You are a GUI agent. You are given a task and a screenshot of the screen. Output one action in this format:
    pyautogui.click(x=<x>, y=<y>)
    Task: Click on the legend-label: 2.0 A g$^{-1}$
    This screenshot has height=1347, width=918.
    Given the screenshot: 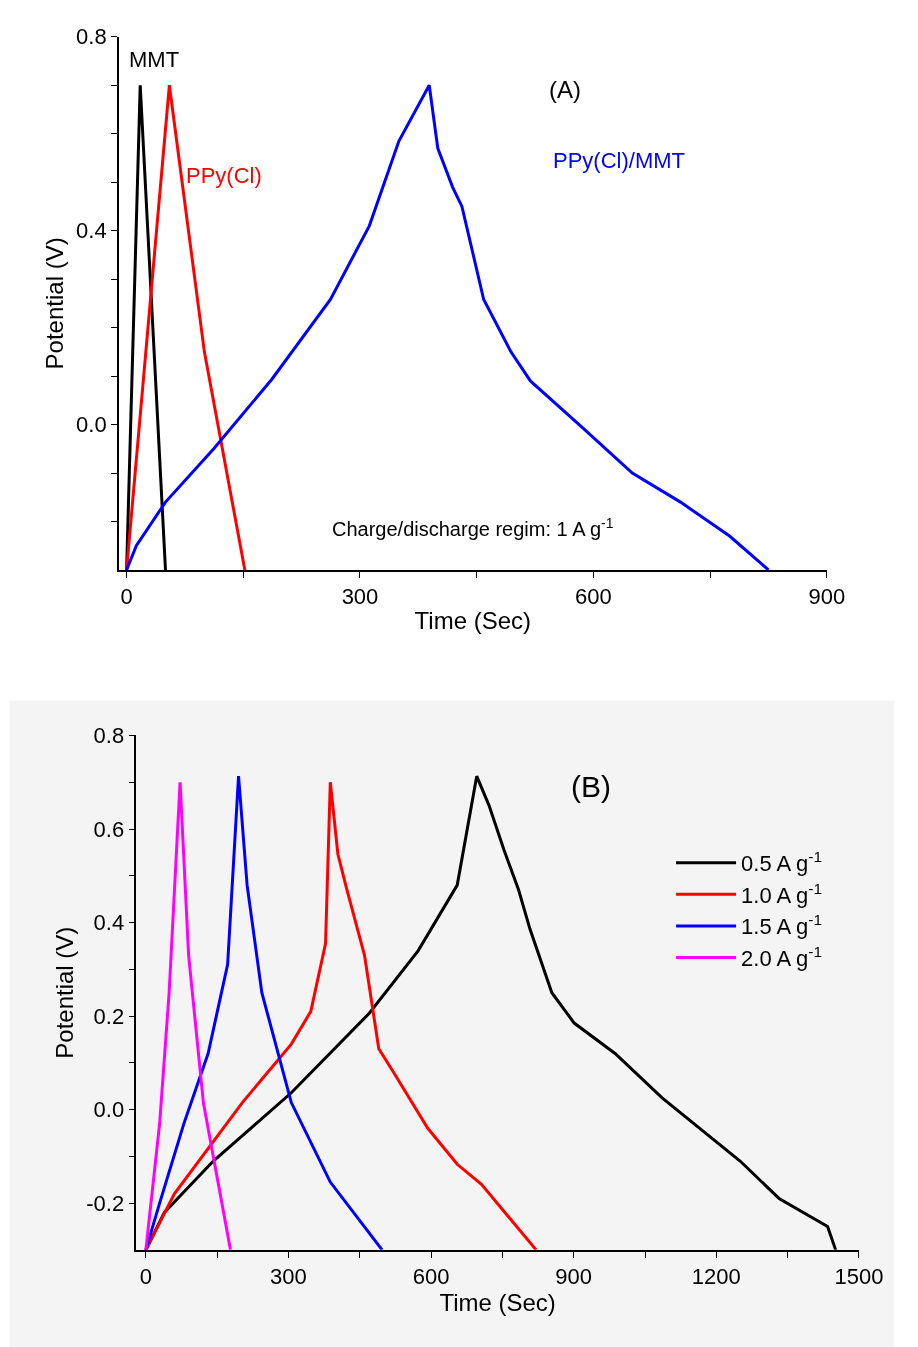 What is the action you would take?
    pyautogui.click(x=782, y=957)
    